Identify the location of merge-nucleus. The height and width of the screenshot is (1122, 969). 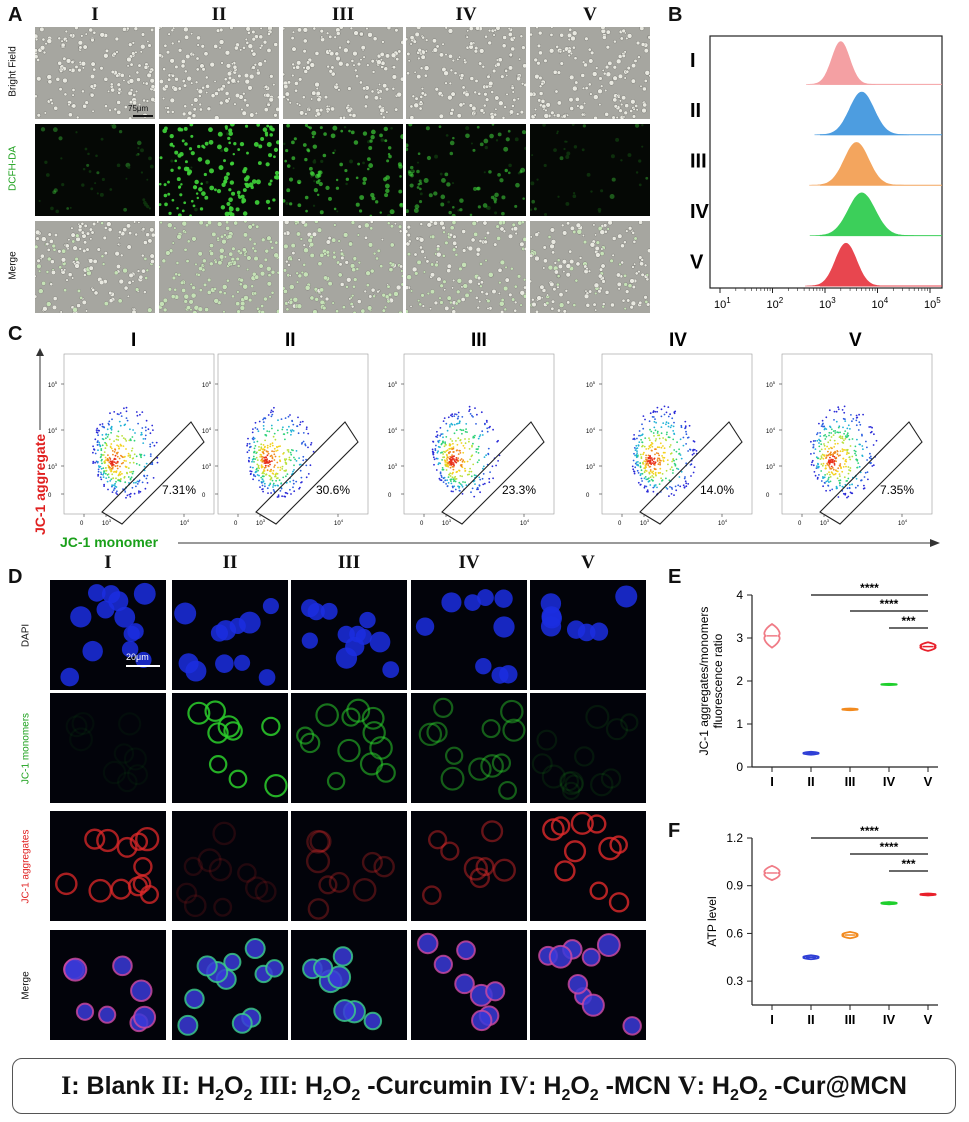
(274, 968).